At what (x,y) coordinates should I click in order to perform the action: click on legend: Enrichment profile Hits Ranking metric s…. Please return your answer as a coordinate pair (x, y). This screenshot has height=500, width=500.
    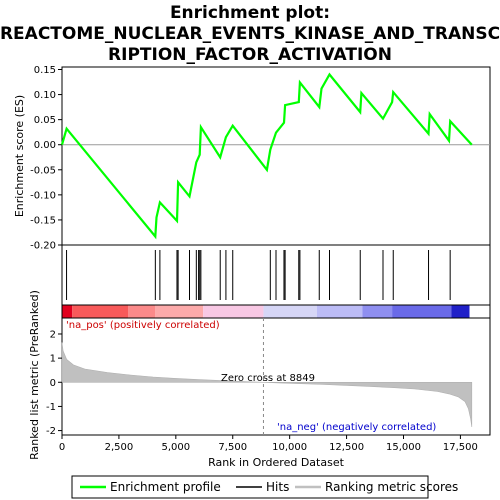
    Looking at the image, I should click on (264, 487).